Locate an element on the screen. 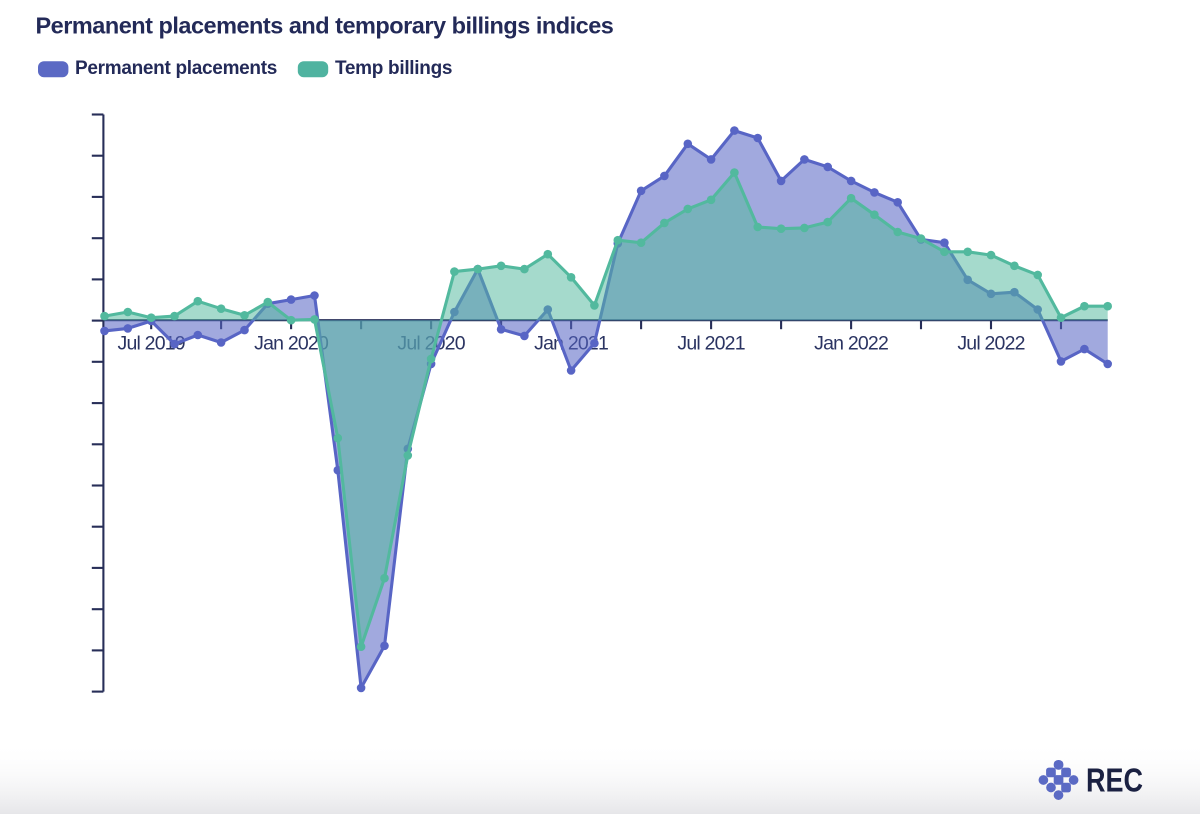 The width and height of the screenshot is (1200, 814). svg-text: Permanent placements is located at coordinates (176, 68).